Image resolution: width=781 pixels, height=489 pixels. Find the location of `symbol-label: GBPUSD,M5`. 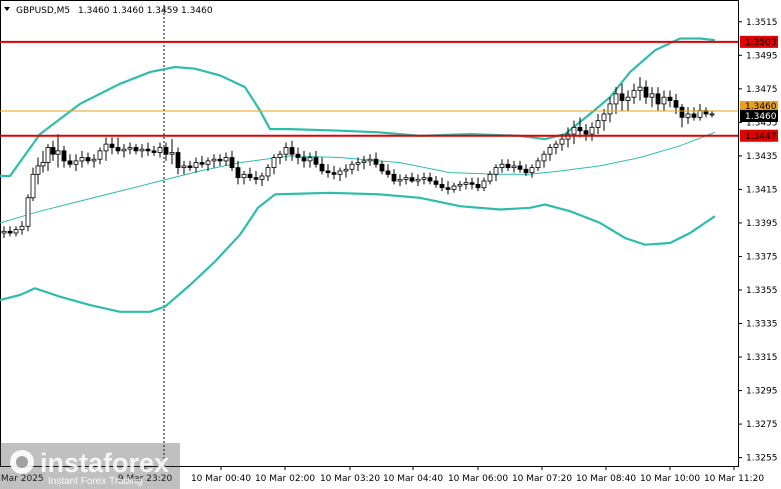

symbol-label: GBPUSD,M5 is located at coordinates (43, 11).